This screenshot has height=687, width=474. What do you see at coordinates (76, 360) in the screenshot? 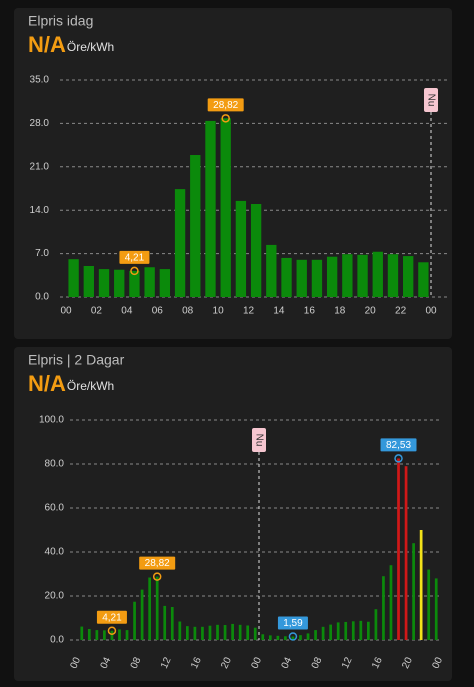
I see `card-title: Elpris | 2 Dagar` at bounding box center [76, 360].